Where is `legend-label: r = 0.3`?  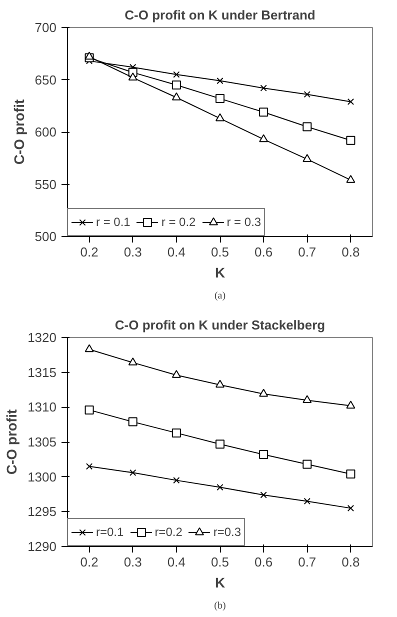
legend-label: r = 0.3 is located at coordinates (244, 222).